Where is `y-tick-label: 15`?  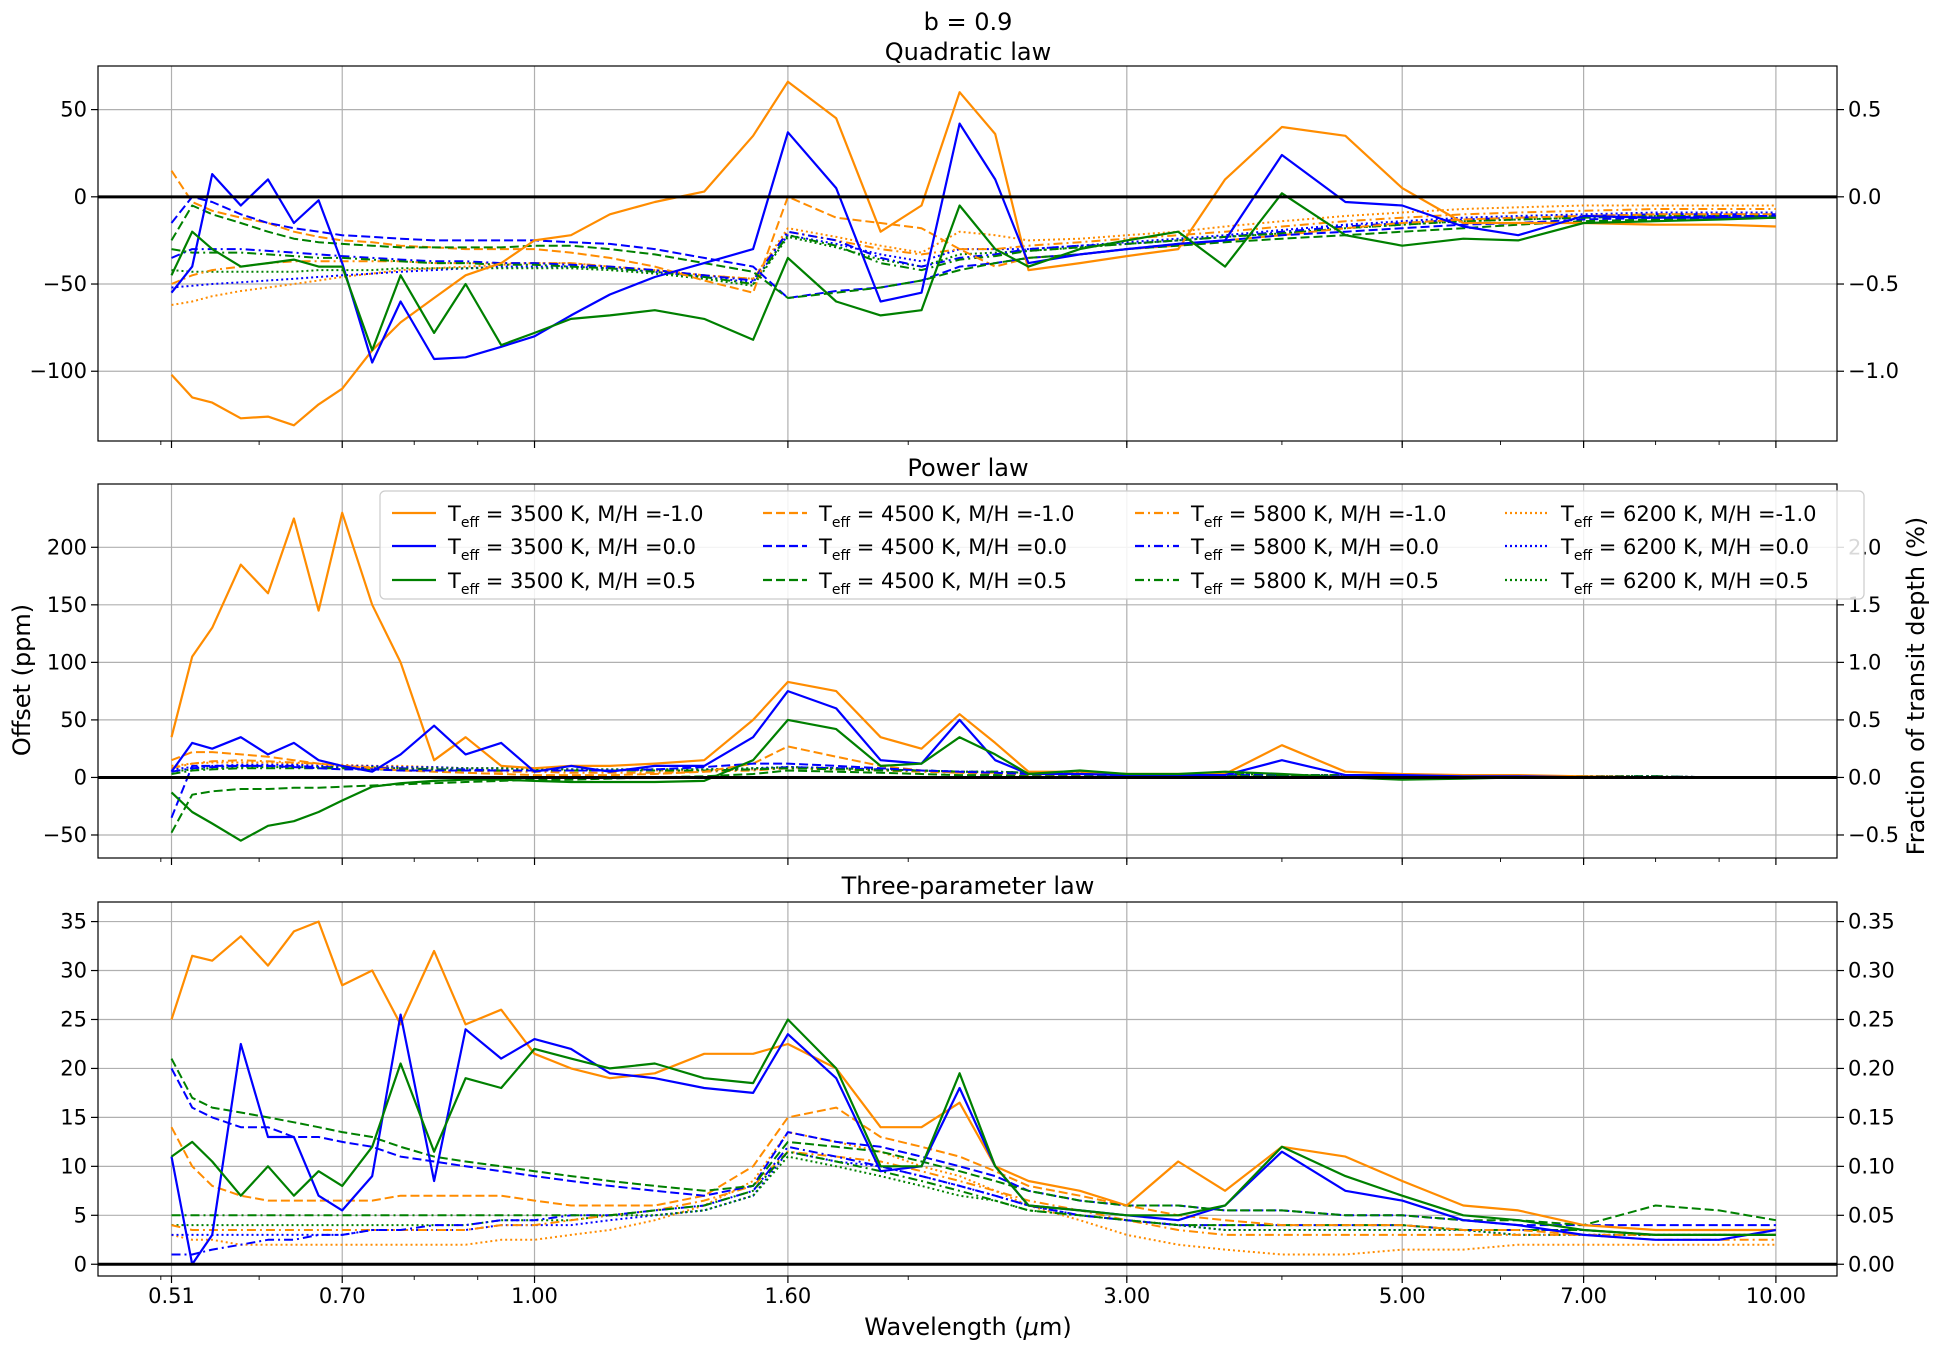
y-tick-label: 15 is located at coordinates (73, 1117).